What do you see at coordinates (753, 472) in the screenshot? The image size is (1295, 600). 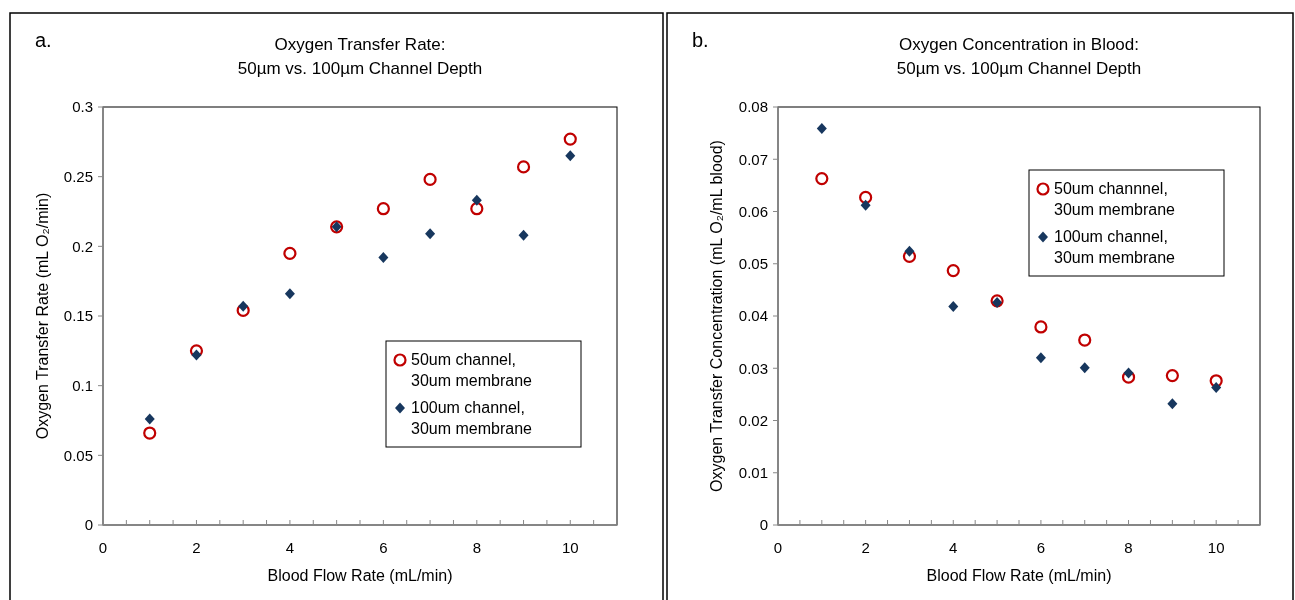 I see `y-tick-label: 0.01` at bounding box center [753, 472].